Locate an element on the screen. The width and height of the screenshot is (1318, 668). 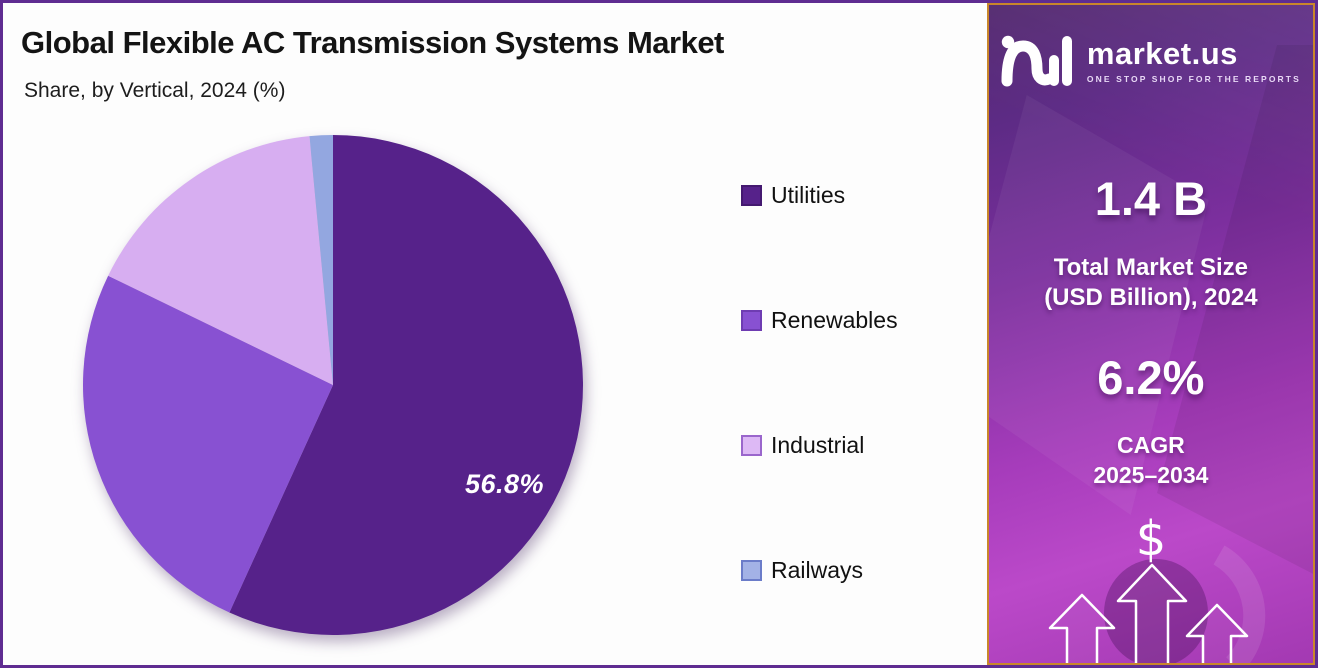
legend-swatch-industrial is located at coordinates (751, 445).